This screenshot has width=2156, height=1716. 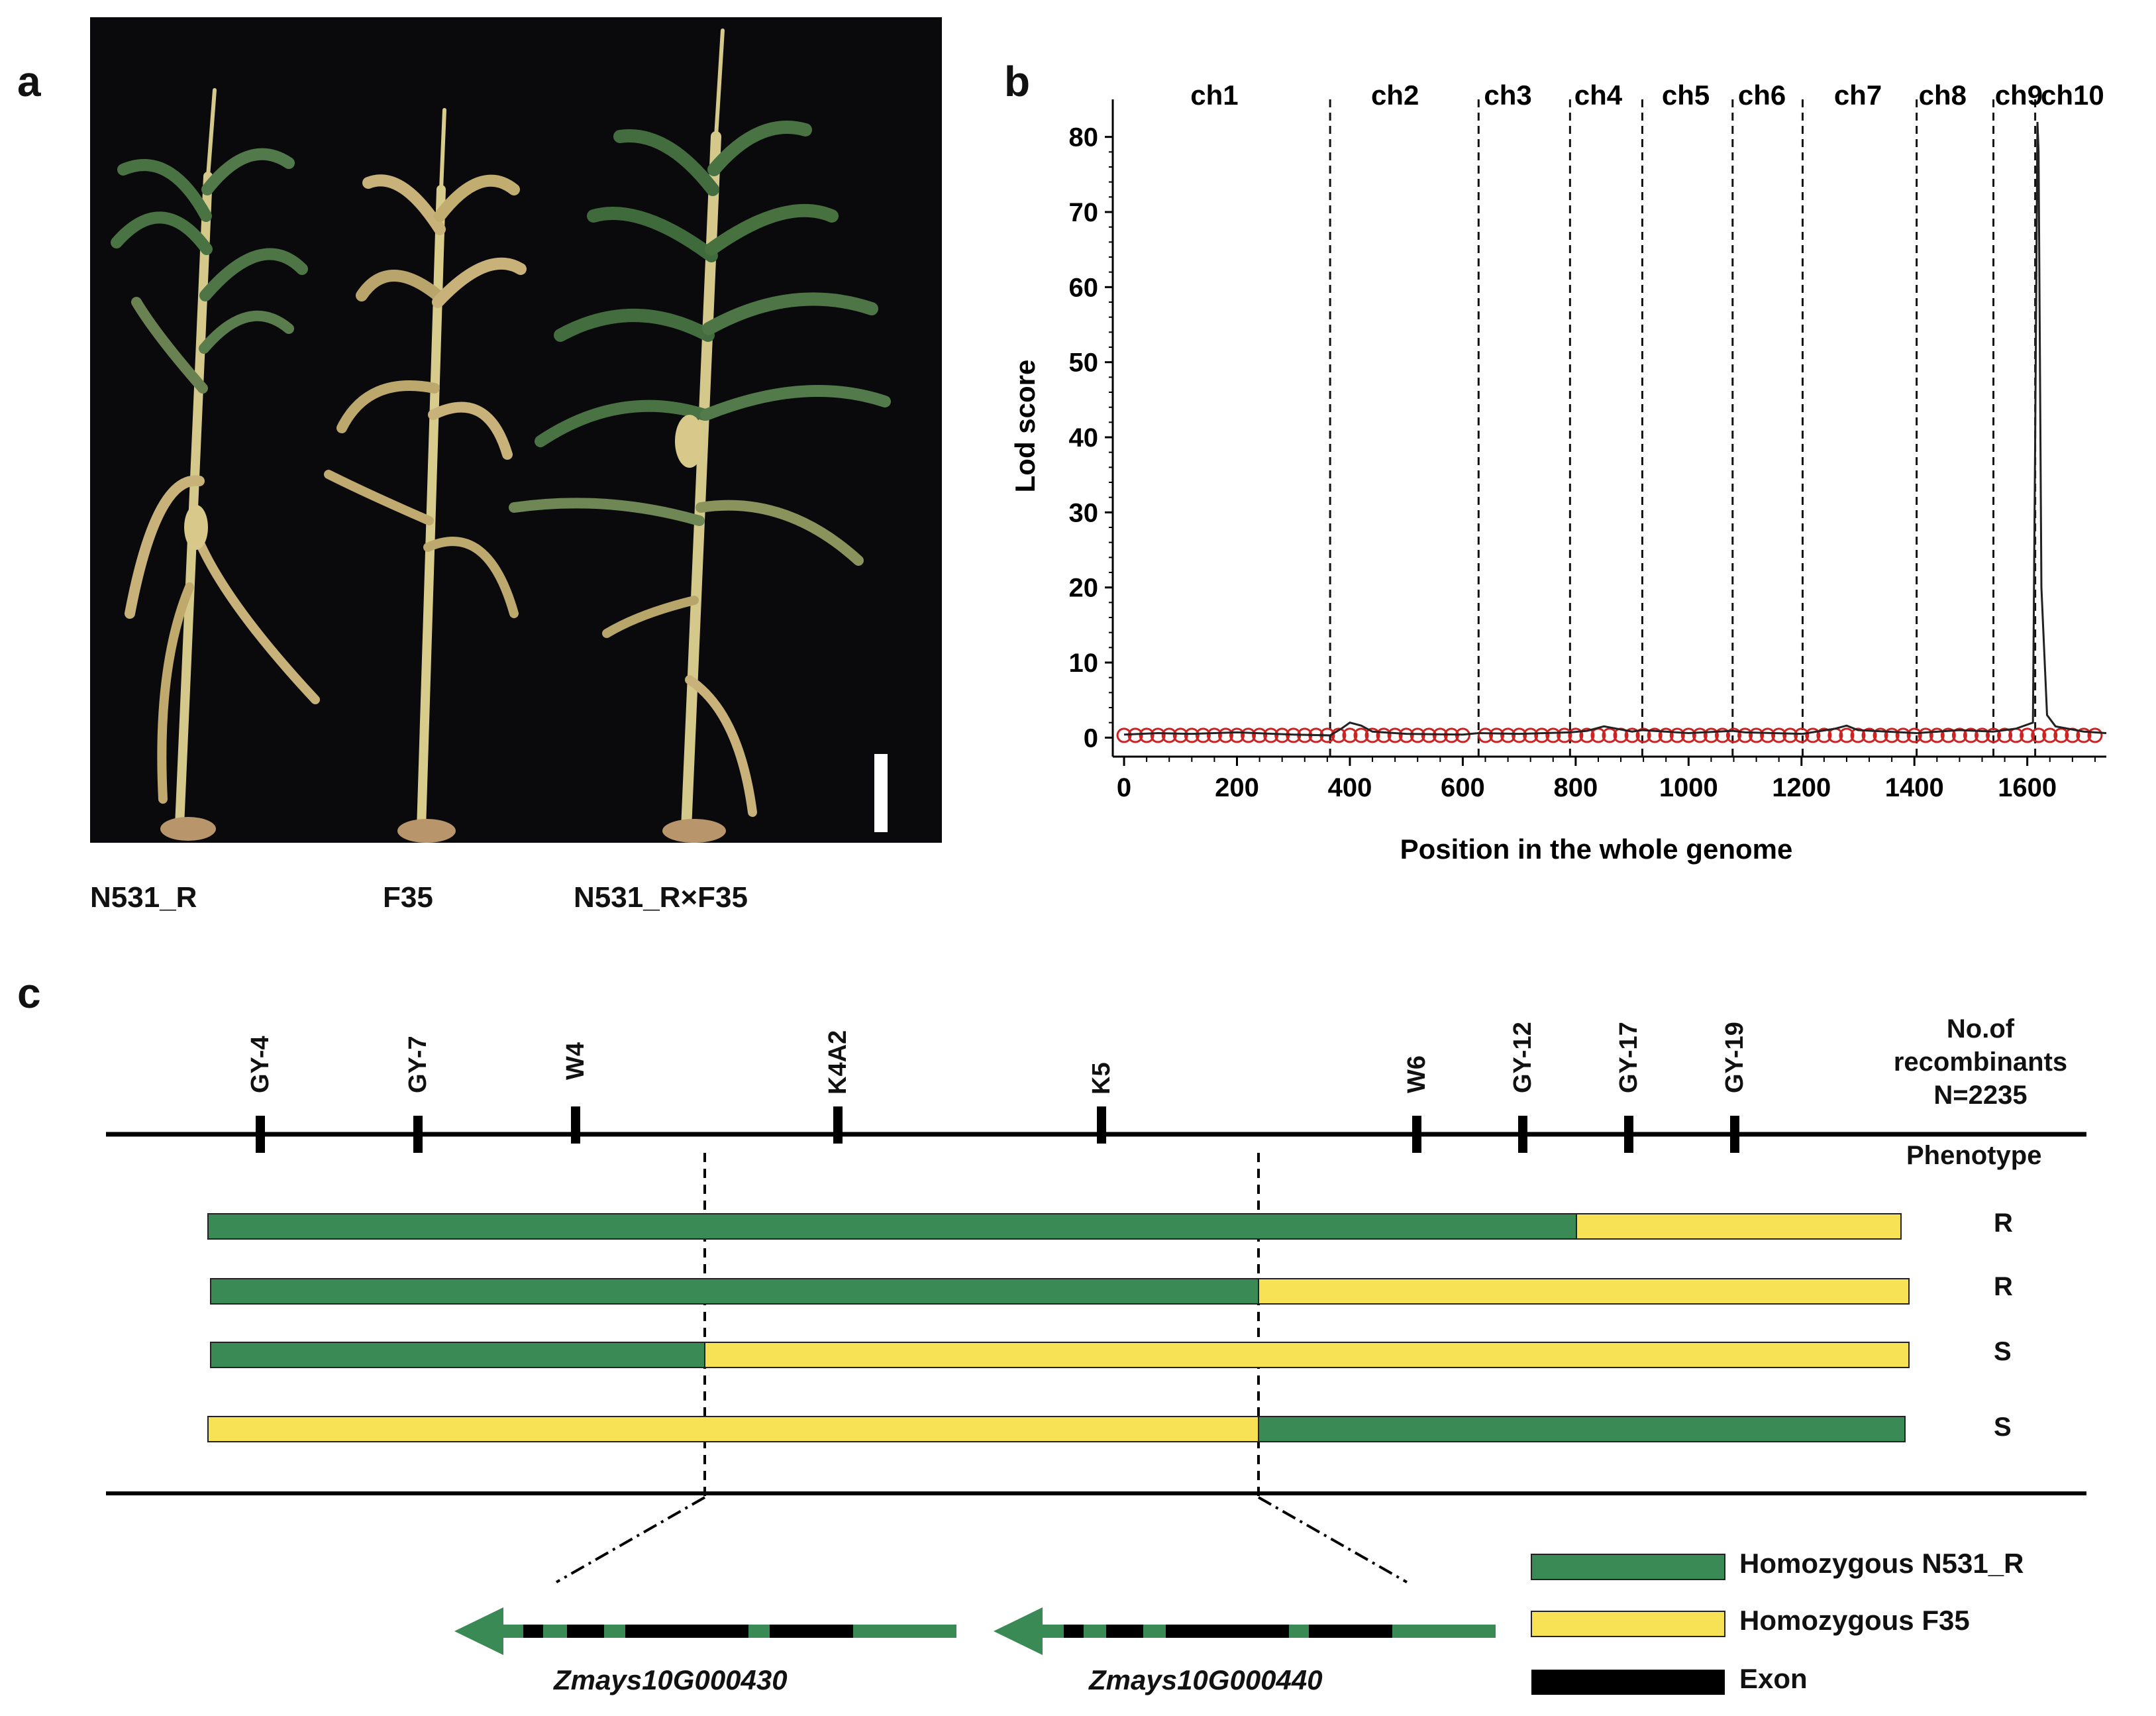 What do you see at coordinates (671, 1679) in the screenshot?
I see `gene-label-430: Zmays10G000430` at bounding box center [671, 1679].